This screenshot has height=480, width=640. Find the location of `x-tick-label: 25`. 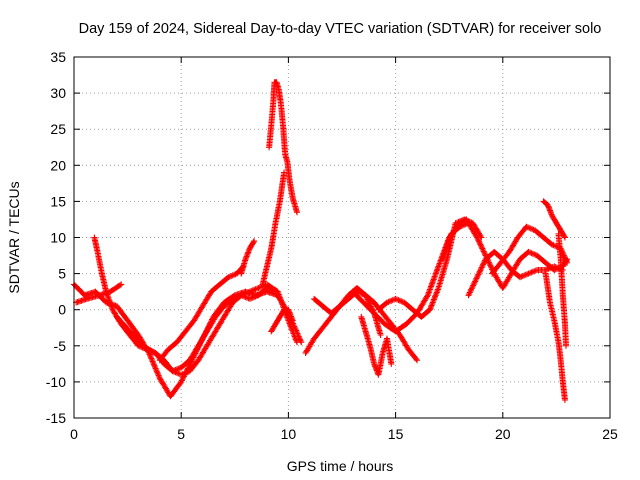

x-tick-label: 25 is located at coordinates (610, 434).